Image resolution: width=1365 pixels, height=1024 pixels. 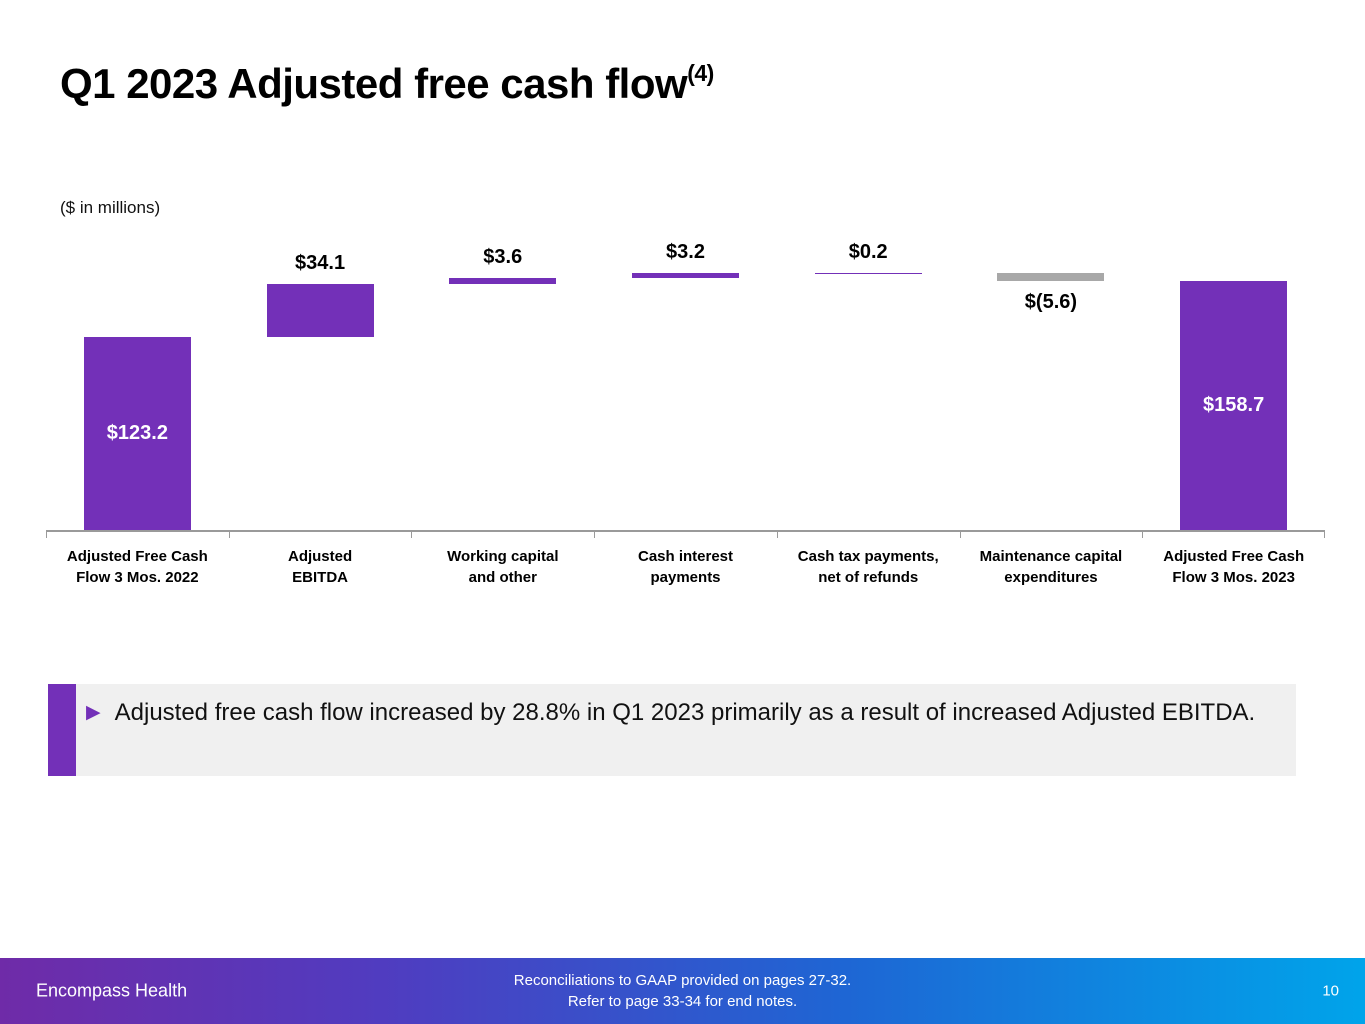 I want to click on category-label-5: Cash tax payments, net of refunds, so click(x=868, y=567).